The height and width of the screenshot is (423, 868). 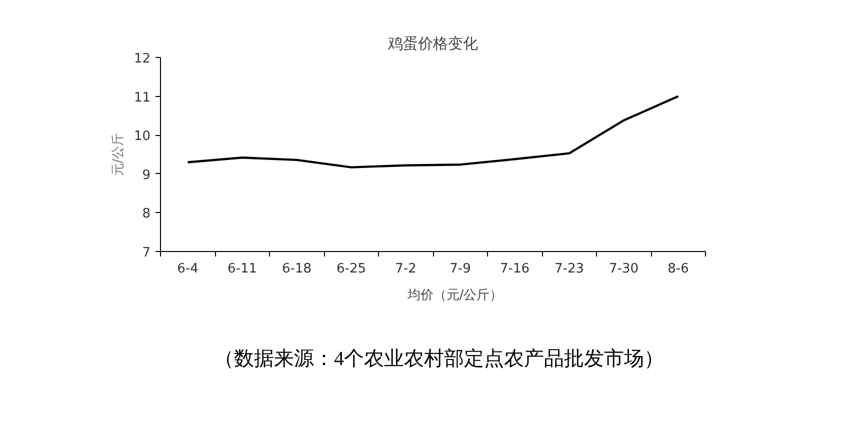 What do you see at coordinates (678, 269) in the screenshot?
I see `x-tick-label: 8-6` at bounding box center [678, 269].